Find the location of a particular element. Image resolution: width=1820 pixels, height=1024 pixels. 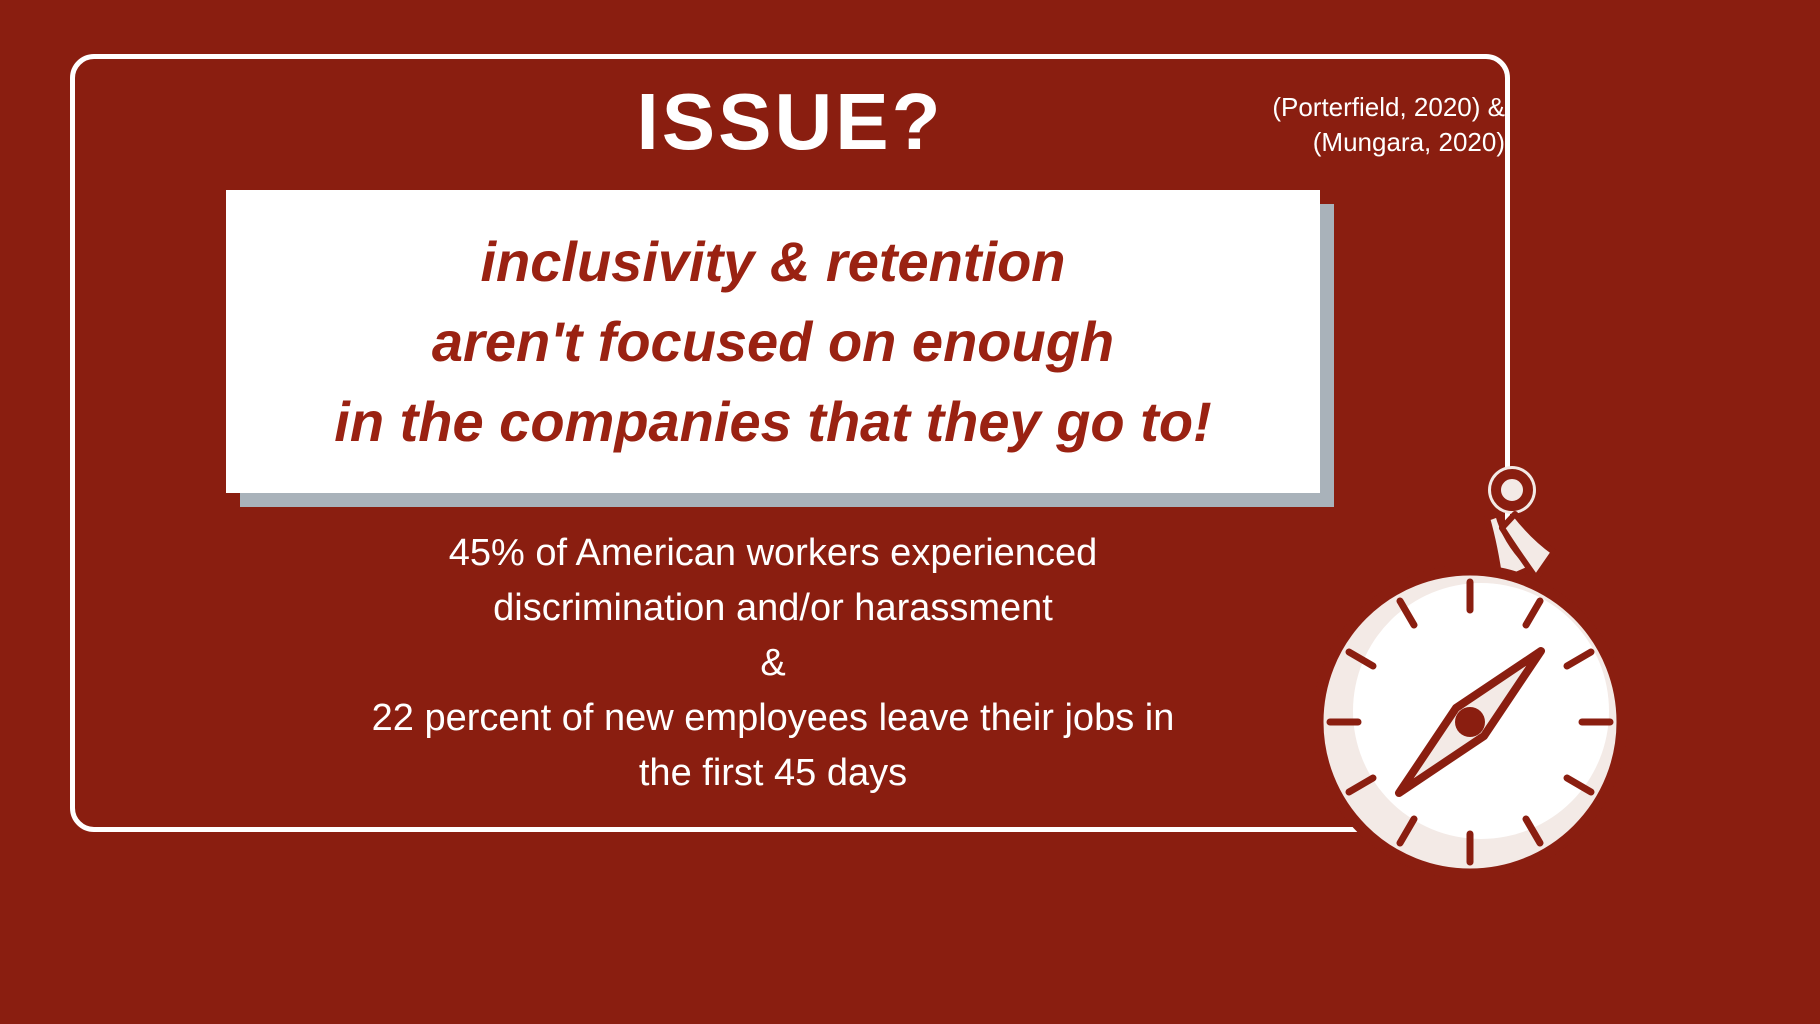

compass-ticks is located at coordinates (1470, 722).